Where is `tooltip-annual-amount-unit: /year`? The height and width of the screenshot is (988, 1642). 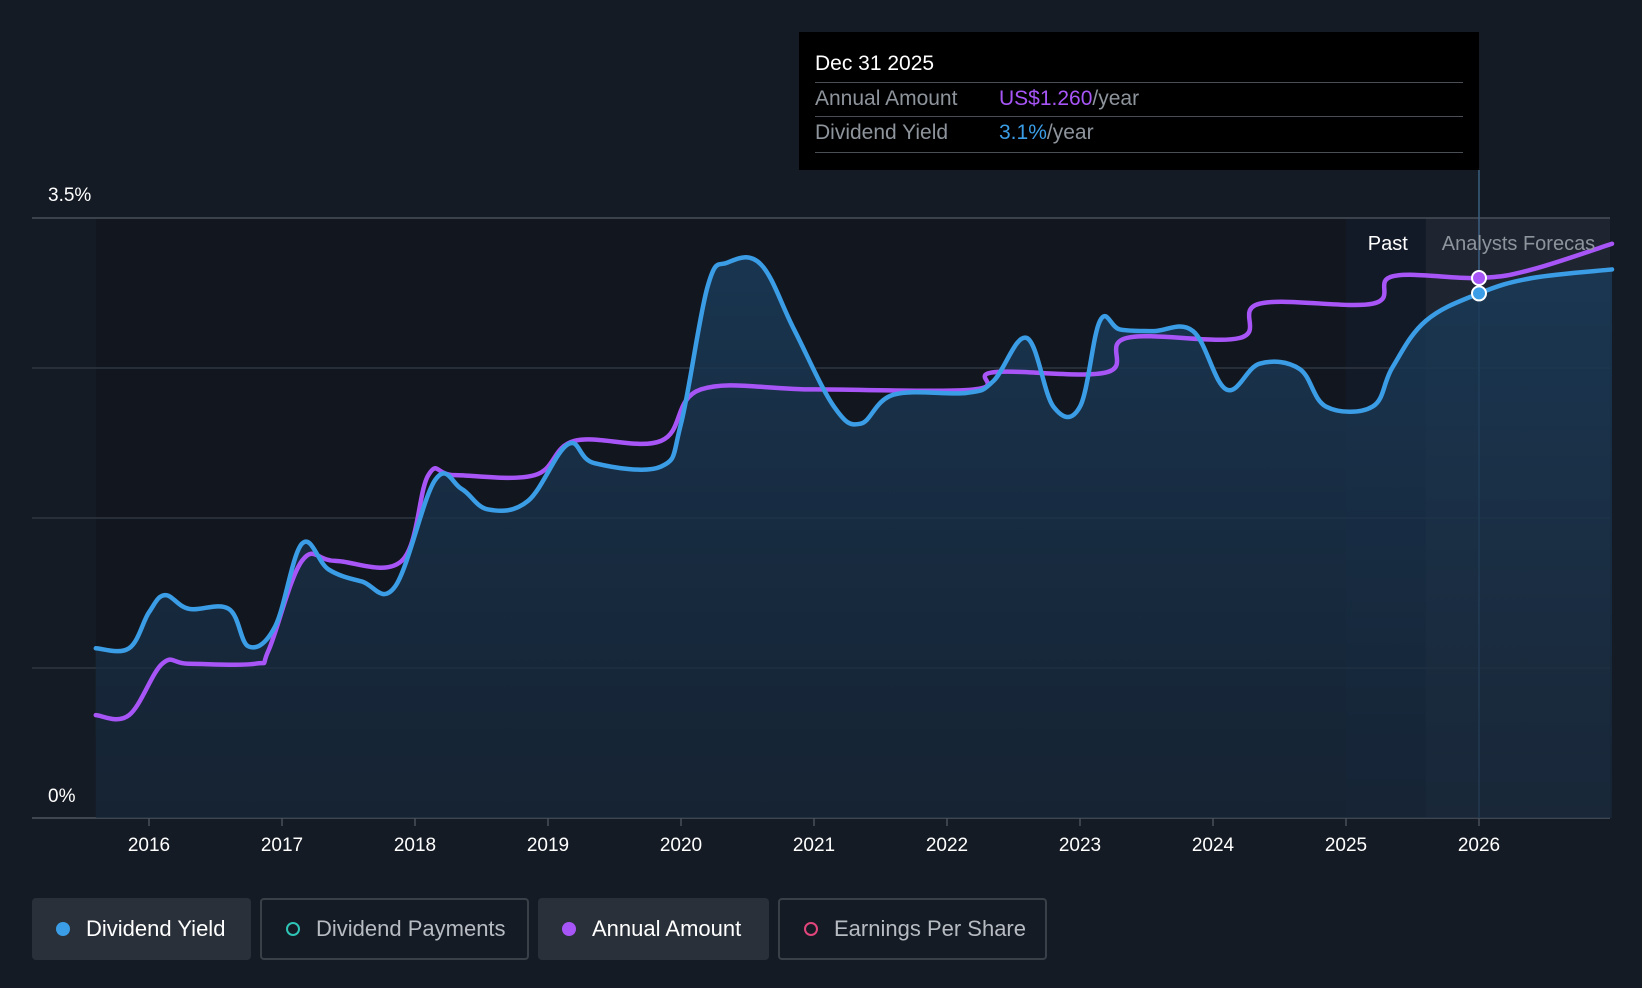 tooltip-annual-amount-unit: /year is located at coordinates (1116, 98).